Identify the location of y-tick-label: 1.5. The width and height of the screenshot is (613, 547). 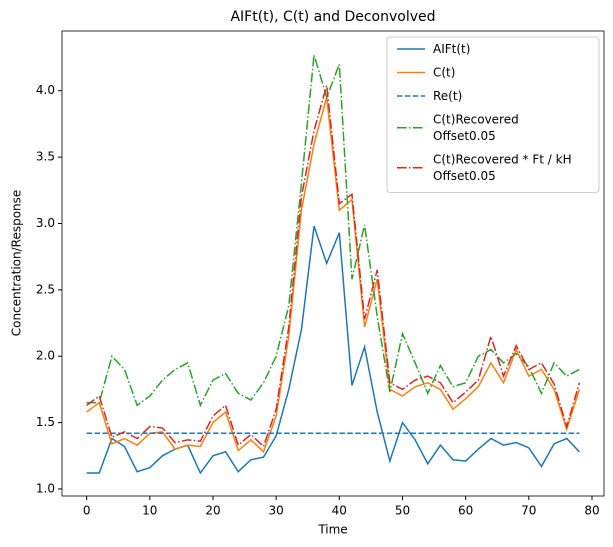
(45, 422).